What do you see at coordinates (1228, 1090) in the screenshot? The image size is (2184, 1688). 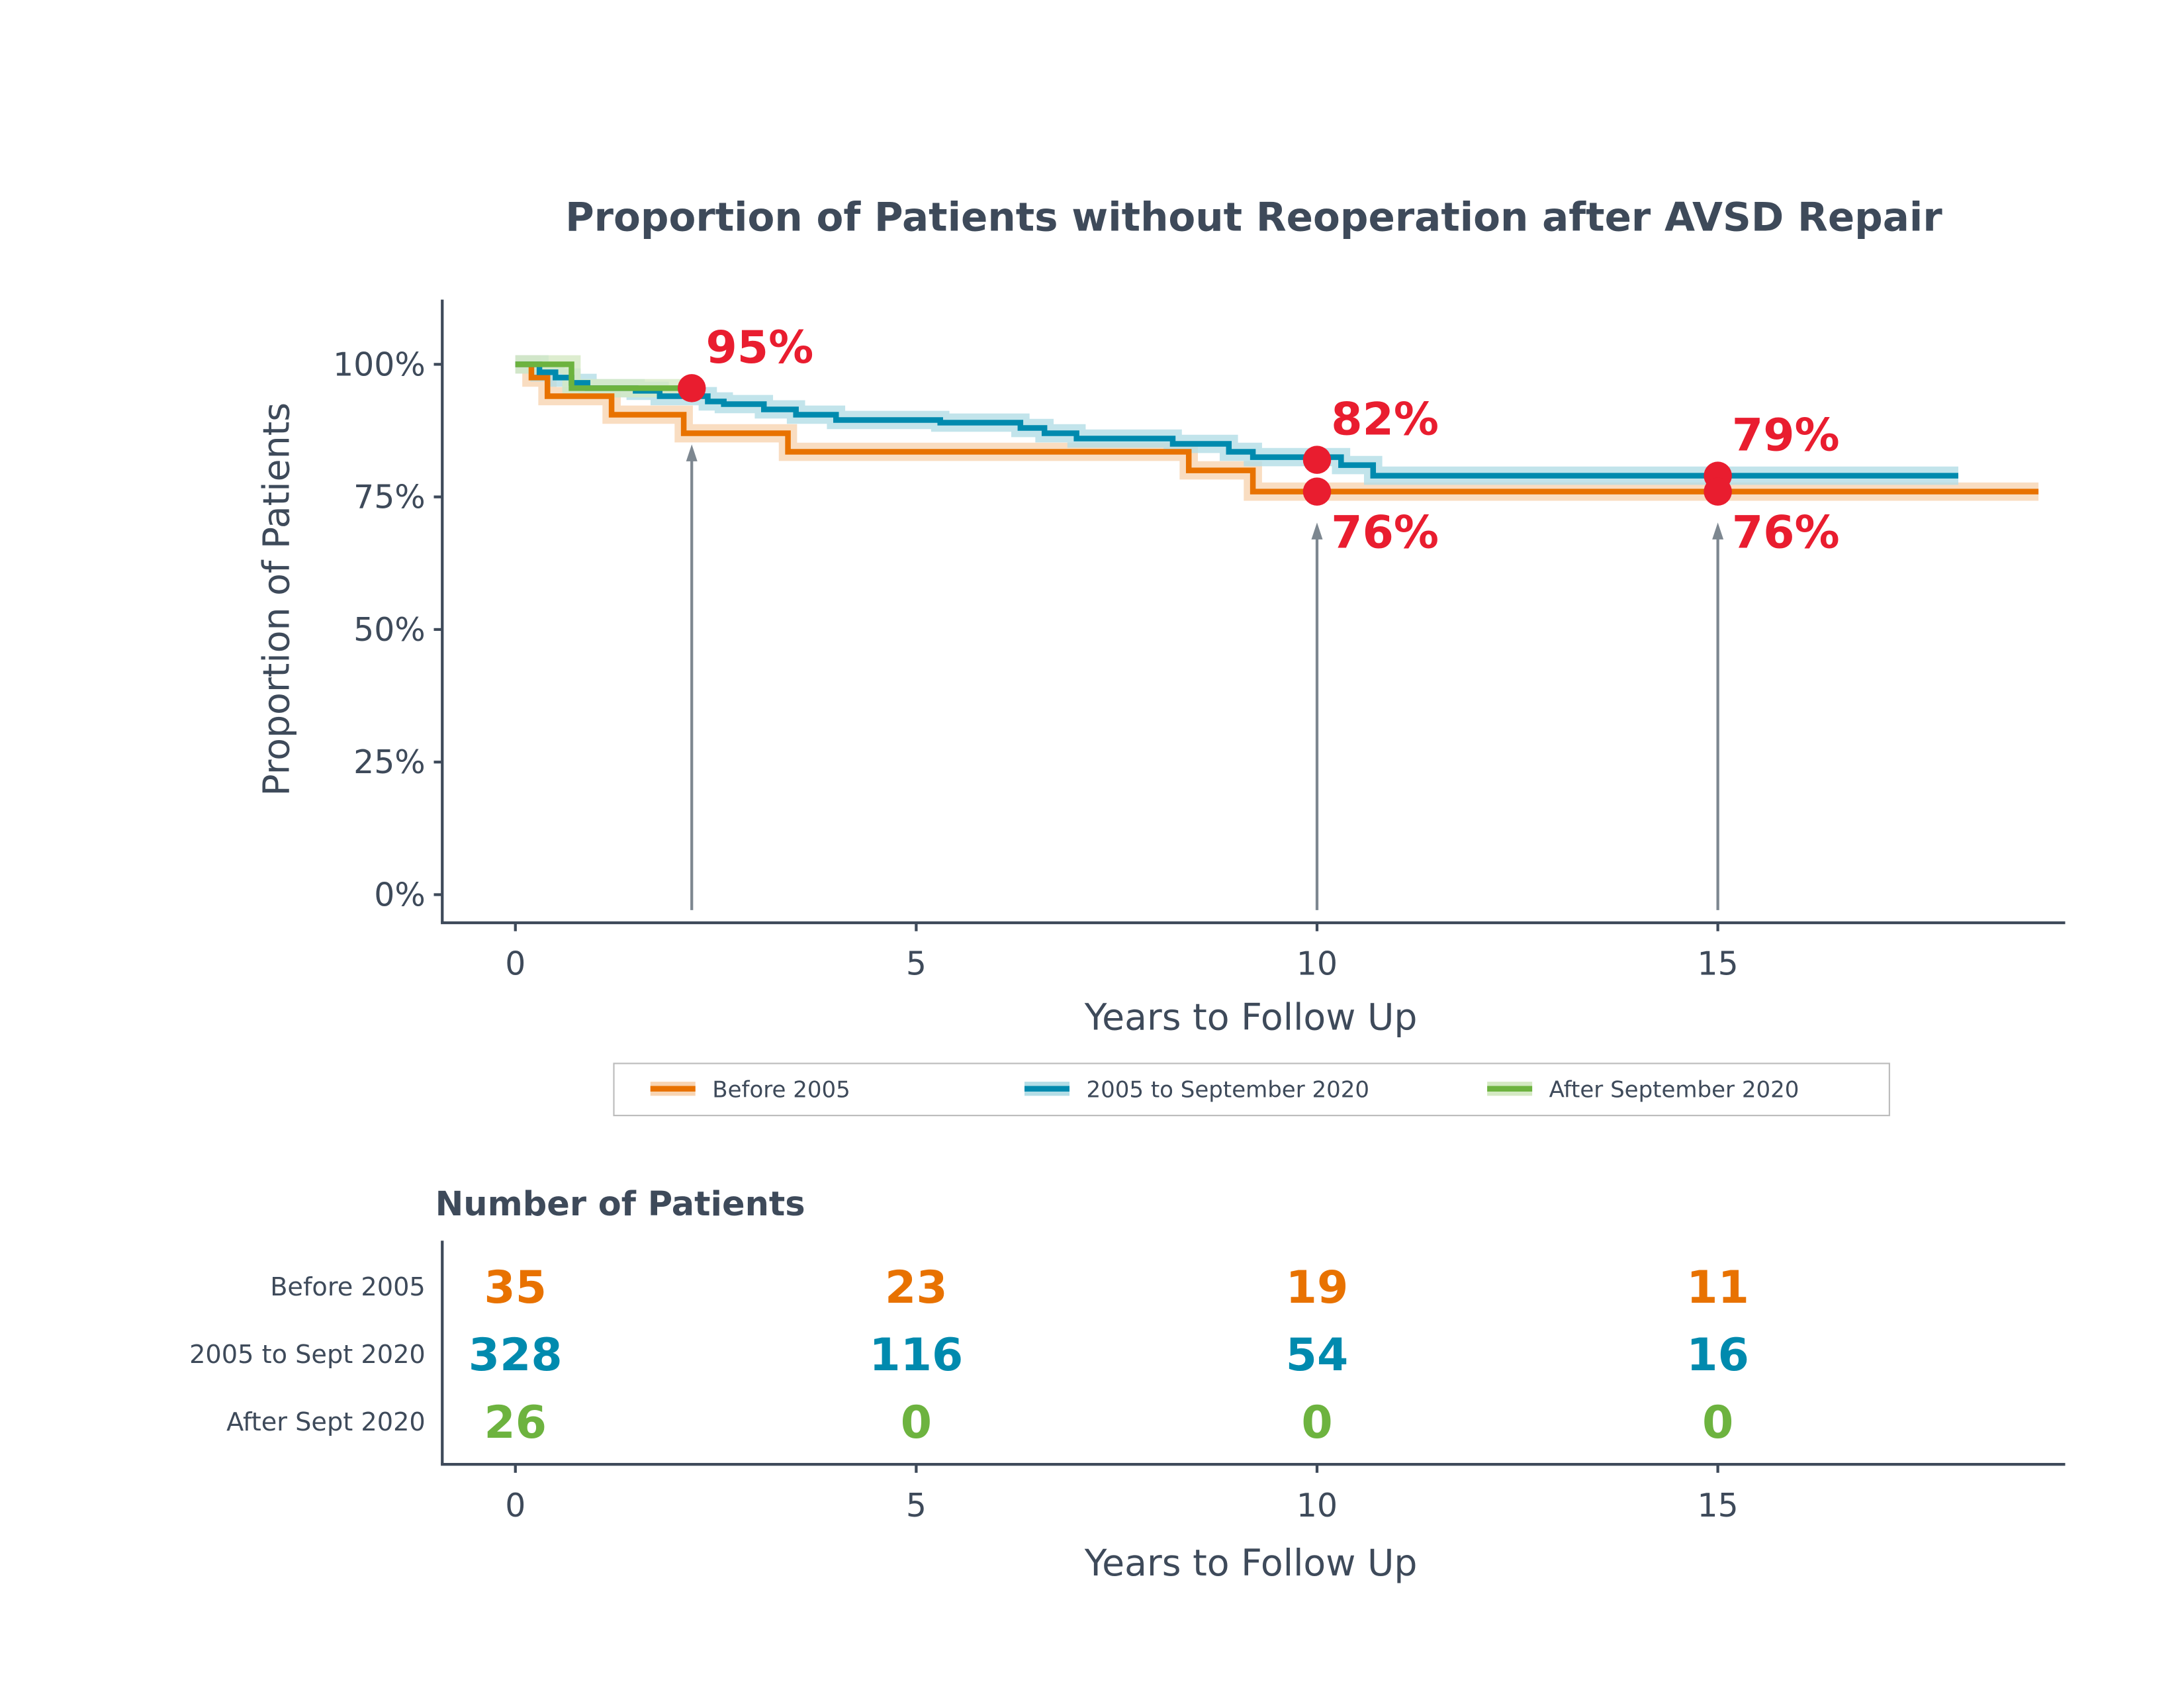 I see `legend-label: 2005 to September 2020` at bounding box center [1228, 1090].